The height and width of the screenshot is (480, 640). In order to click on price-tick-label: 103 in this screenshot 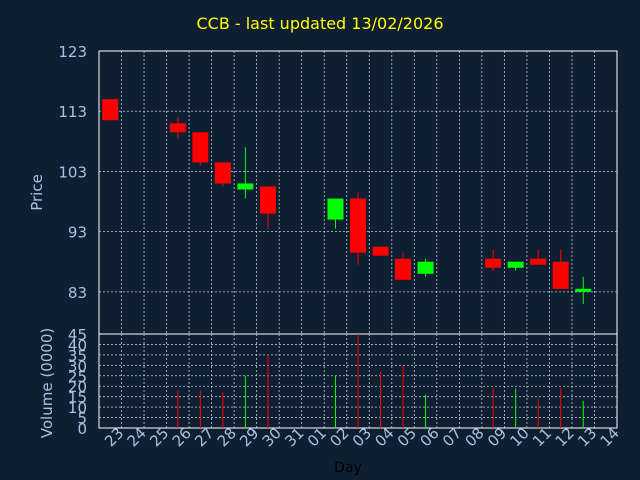, I will do `click(72, 172)`.